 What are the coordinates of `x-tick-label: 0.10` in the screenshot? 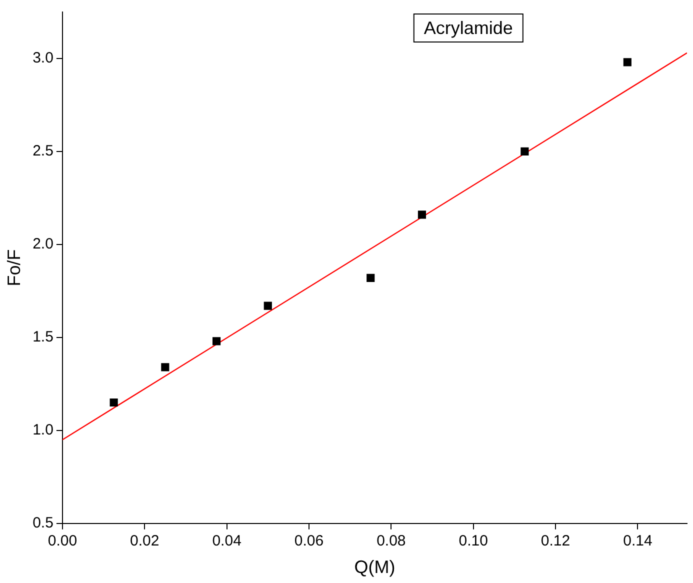 It's located at (473, 541).